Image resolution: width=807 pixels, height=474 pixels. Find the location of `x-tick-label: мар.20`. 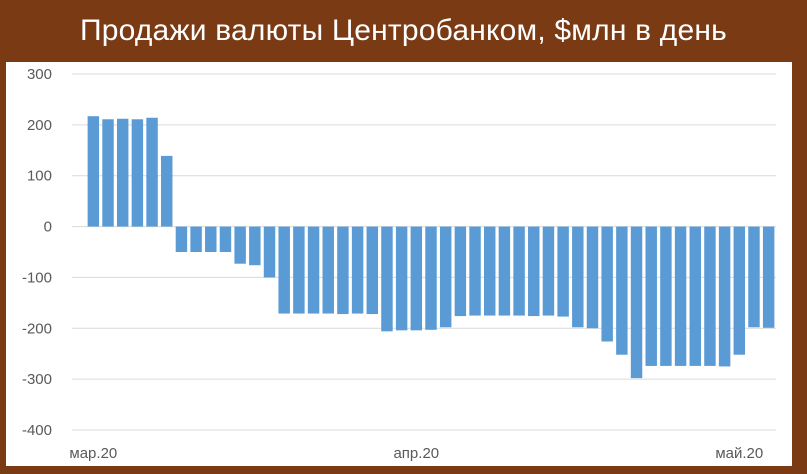

x-tick-label: мар.20 is located at coordinates (93, 453).